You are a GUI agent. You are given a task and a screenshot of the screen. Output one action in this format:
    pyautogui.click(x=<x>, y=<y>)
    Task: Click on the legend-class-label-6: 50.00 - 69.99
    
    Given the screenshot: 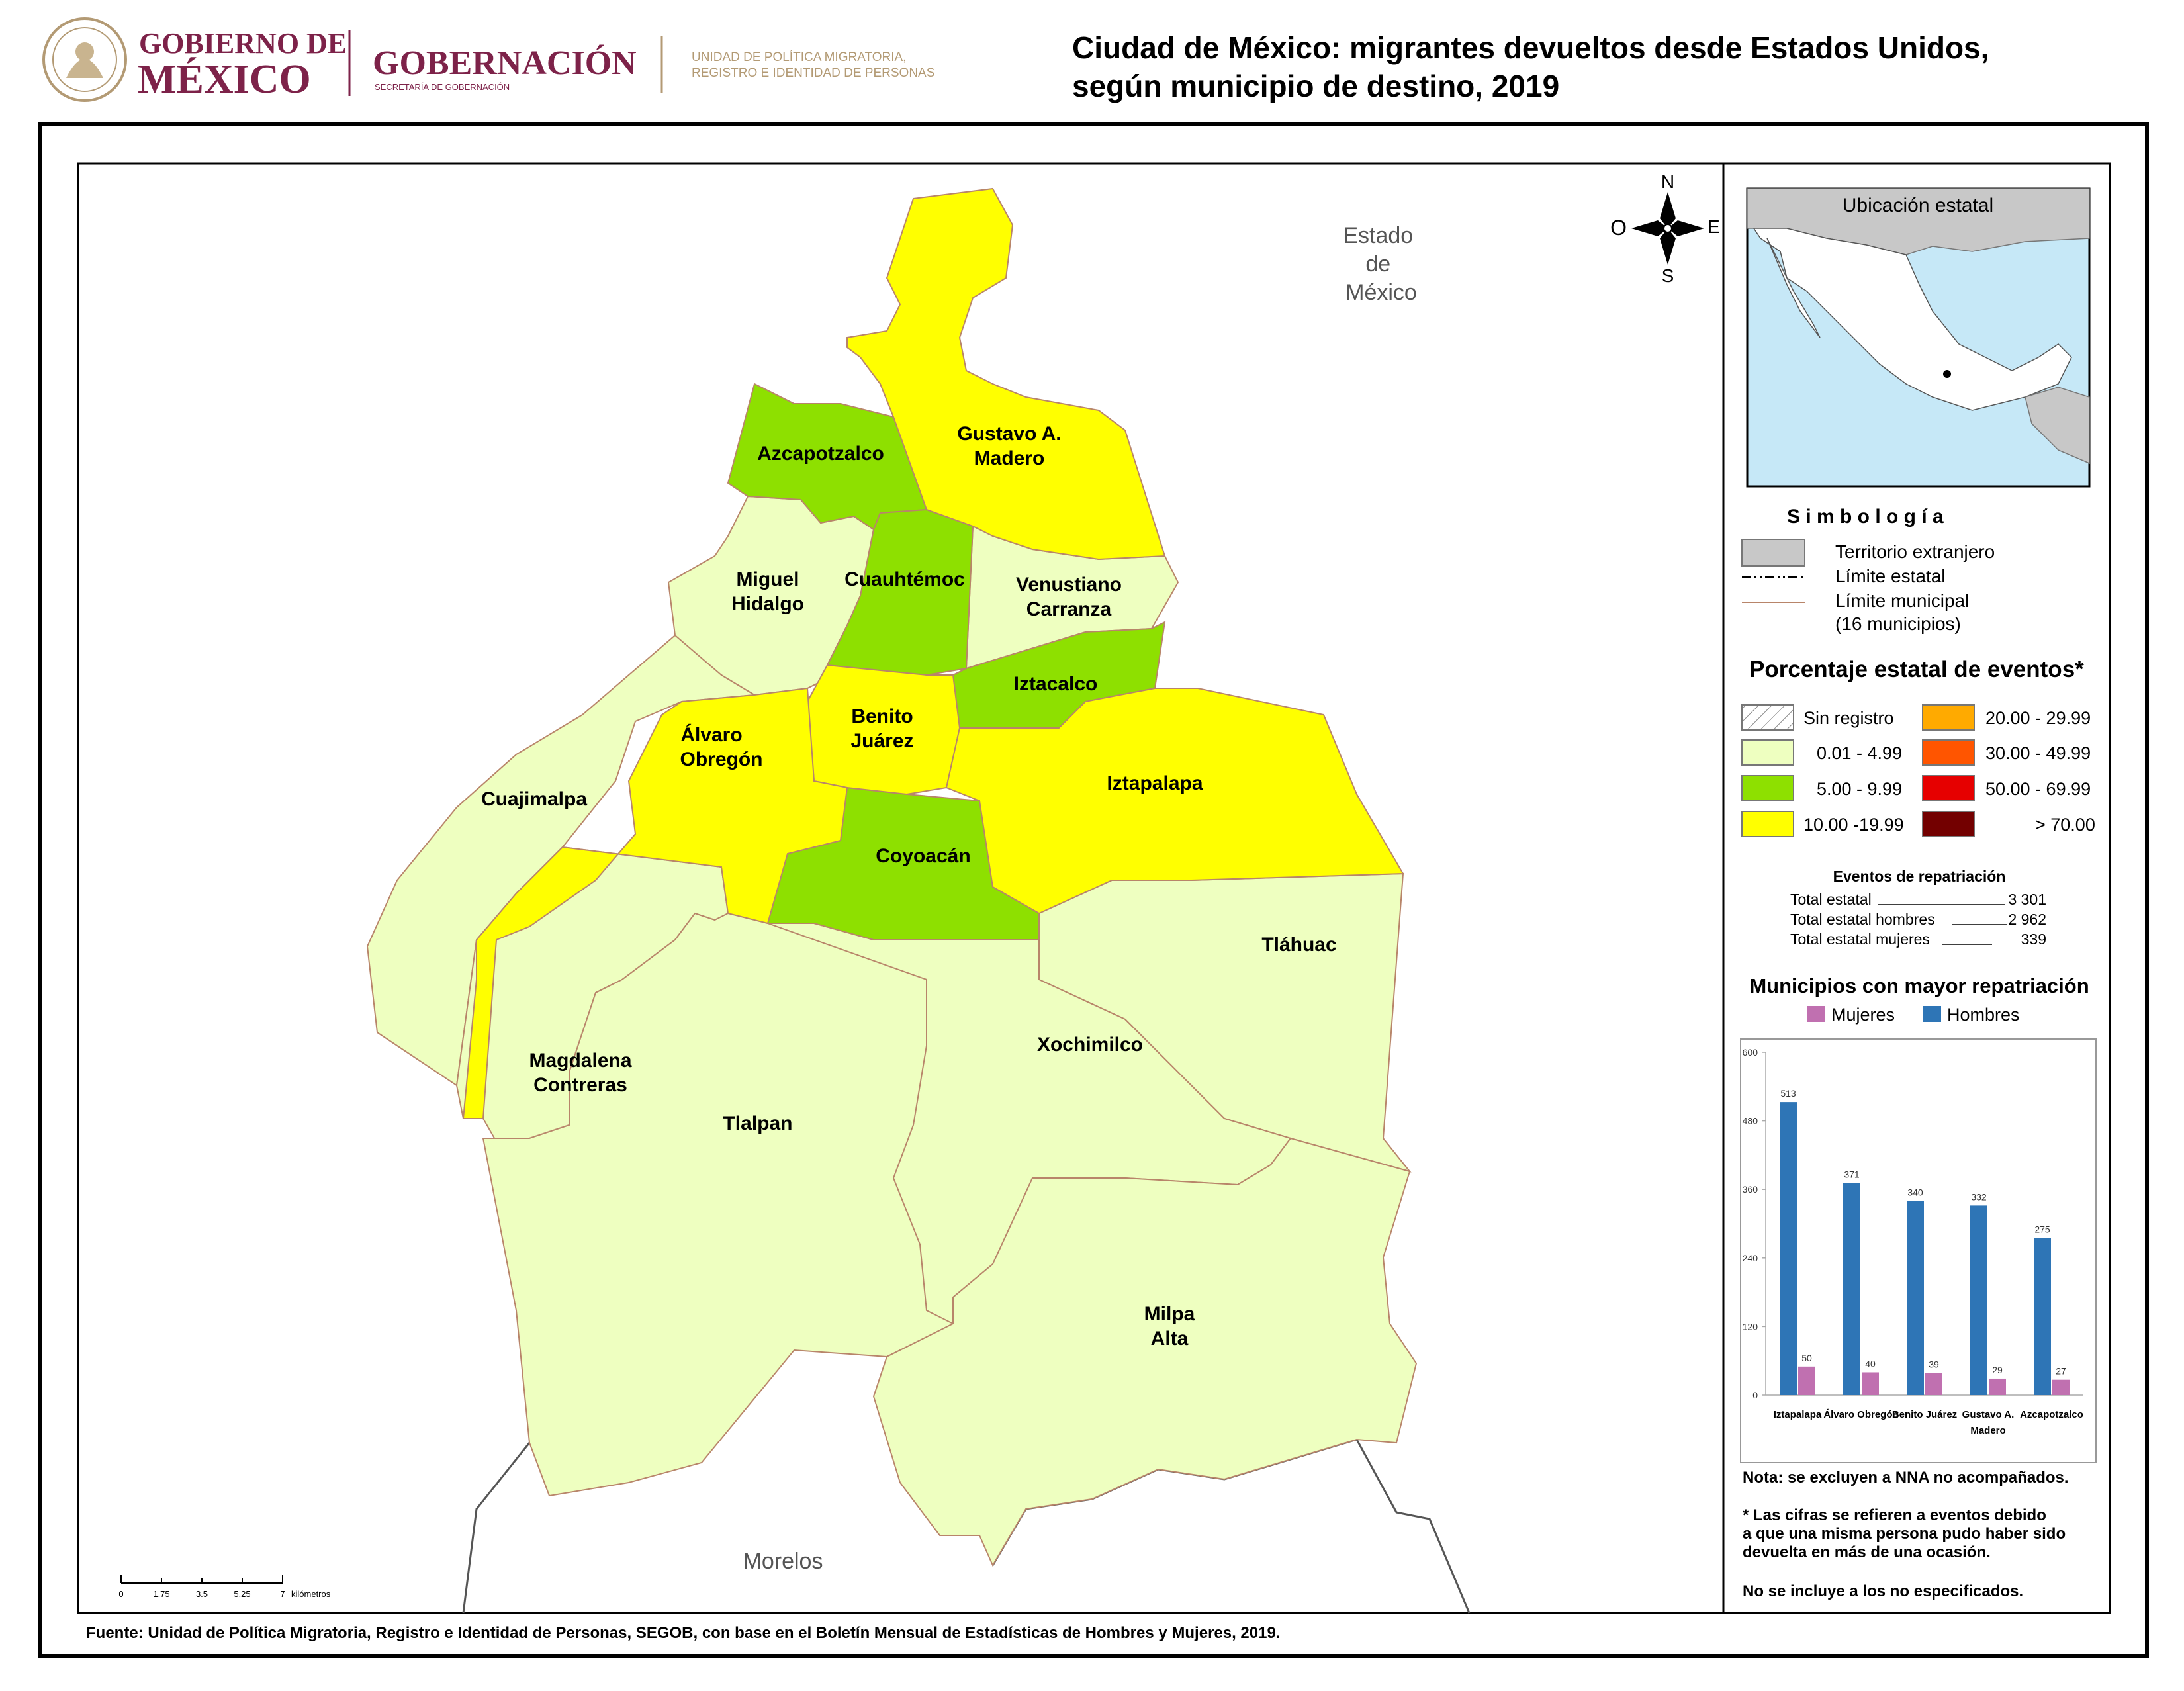 What is the action you would take?
    pyautogui.click(x=2038, y=789)
    